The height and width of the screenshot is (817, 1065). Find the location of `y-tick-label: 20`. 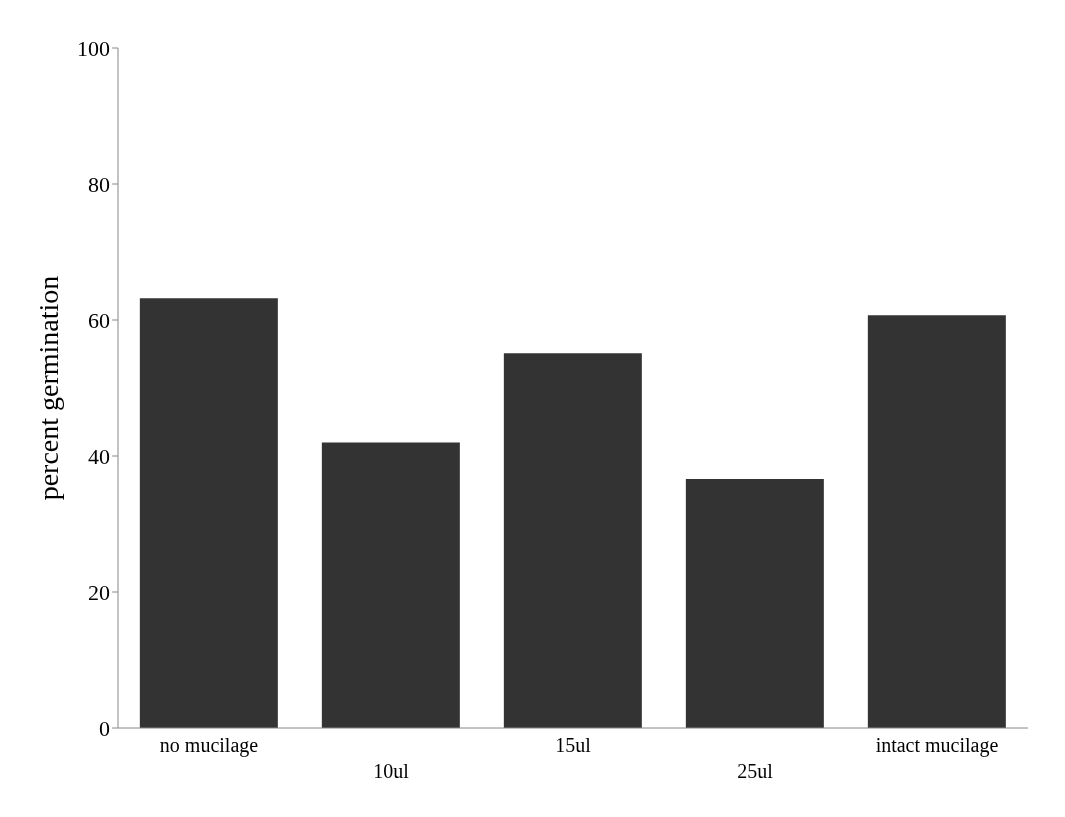

y-tick-label: 20 is located at coordinates (99, 592).